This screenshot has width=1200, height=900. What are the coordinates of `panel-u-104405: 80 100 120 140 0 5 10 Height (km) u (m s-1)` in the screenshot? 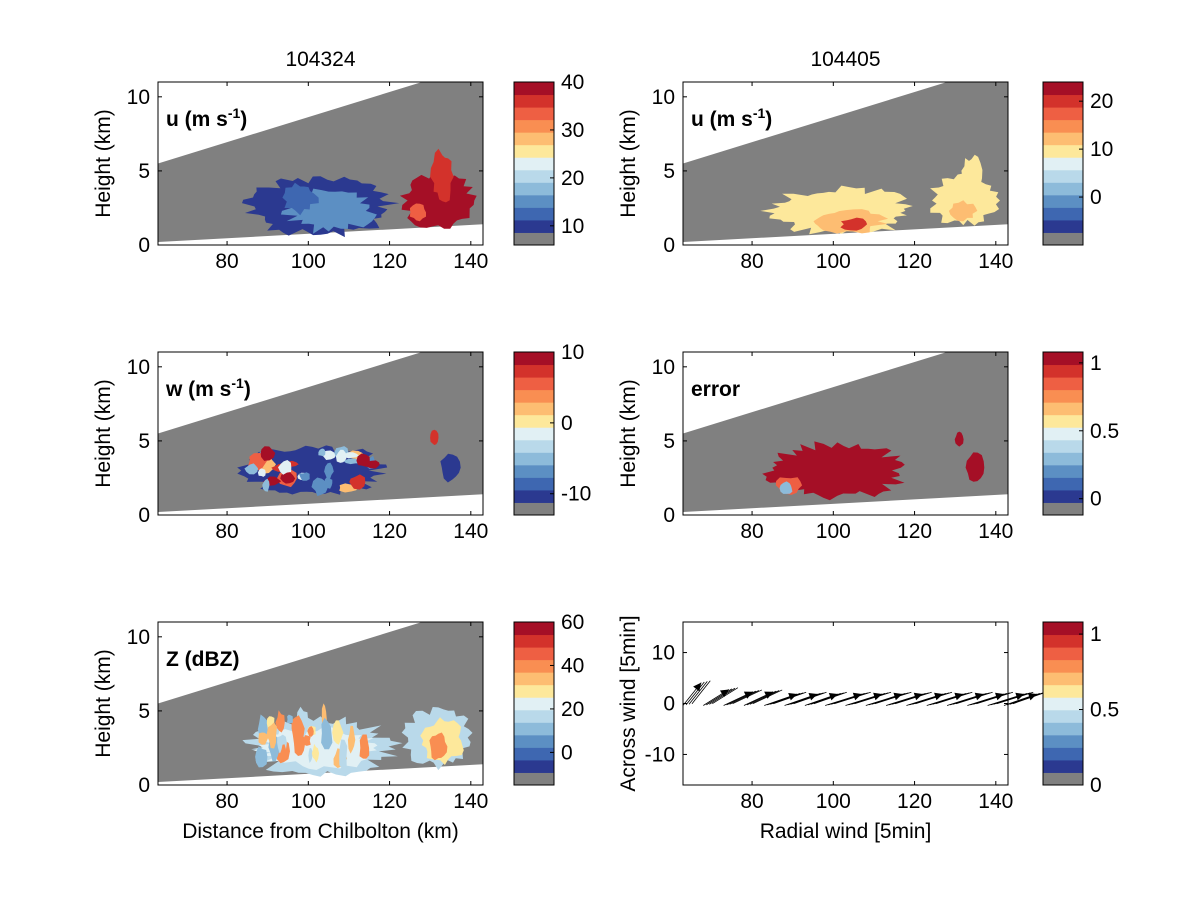 It's located at (815, 177).